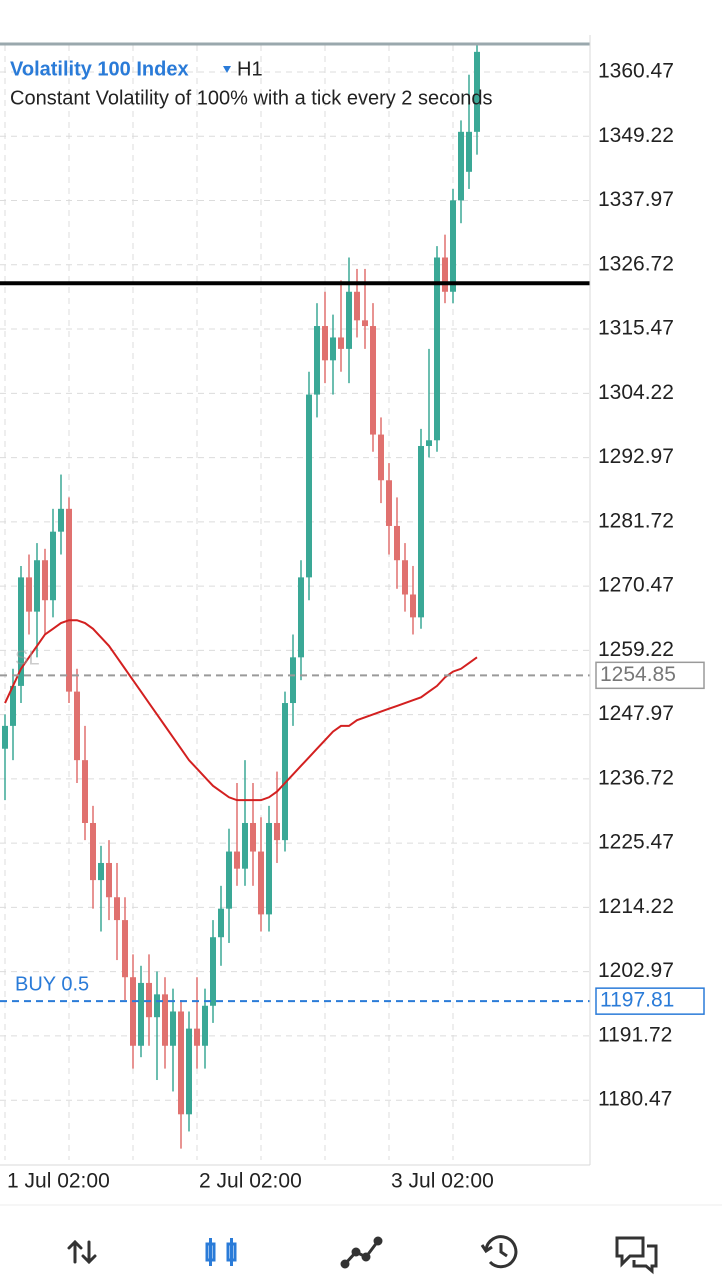 This screenshot has width=722, height=1280. I want to click on level-value: 1254.85, so click(638, 674).